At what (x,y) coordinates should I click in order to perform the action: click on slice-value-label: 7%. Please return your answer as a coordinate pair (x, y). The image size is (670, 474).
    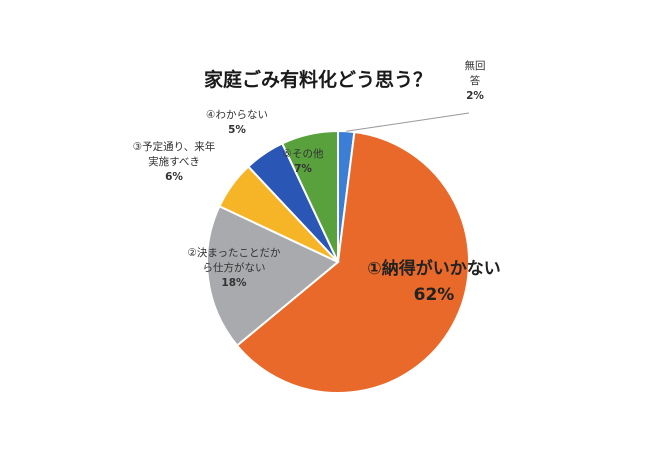
    Looking at the image, I should click on (303, 169).